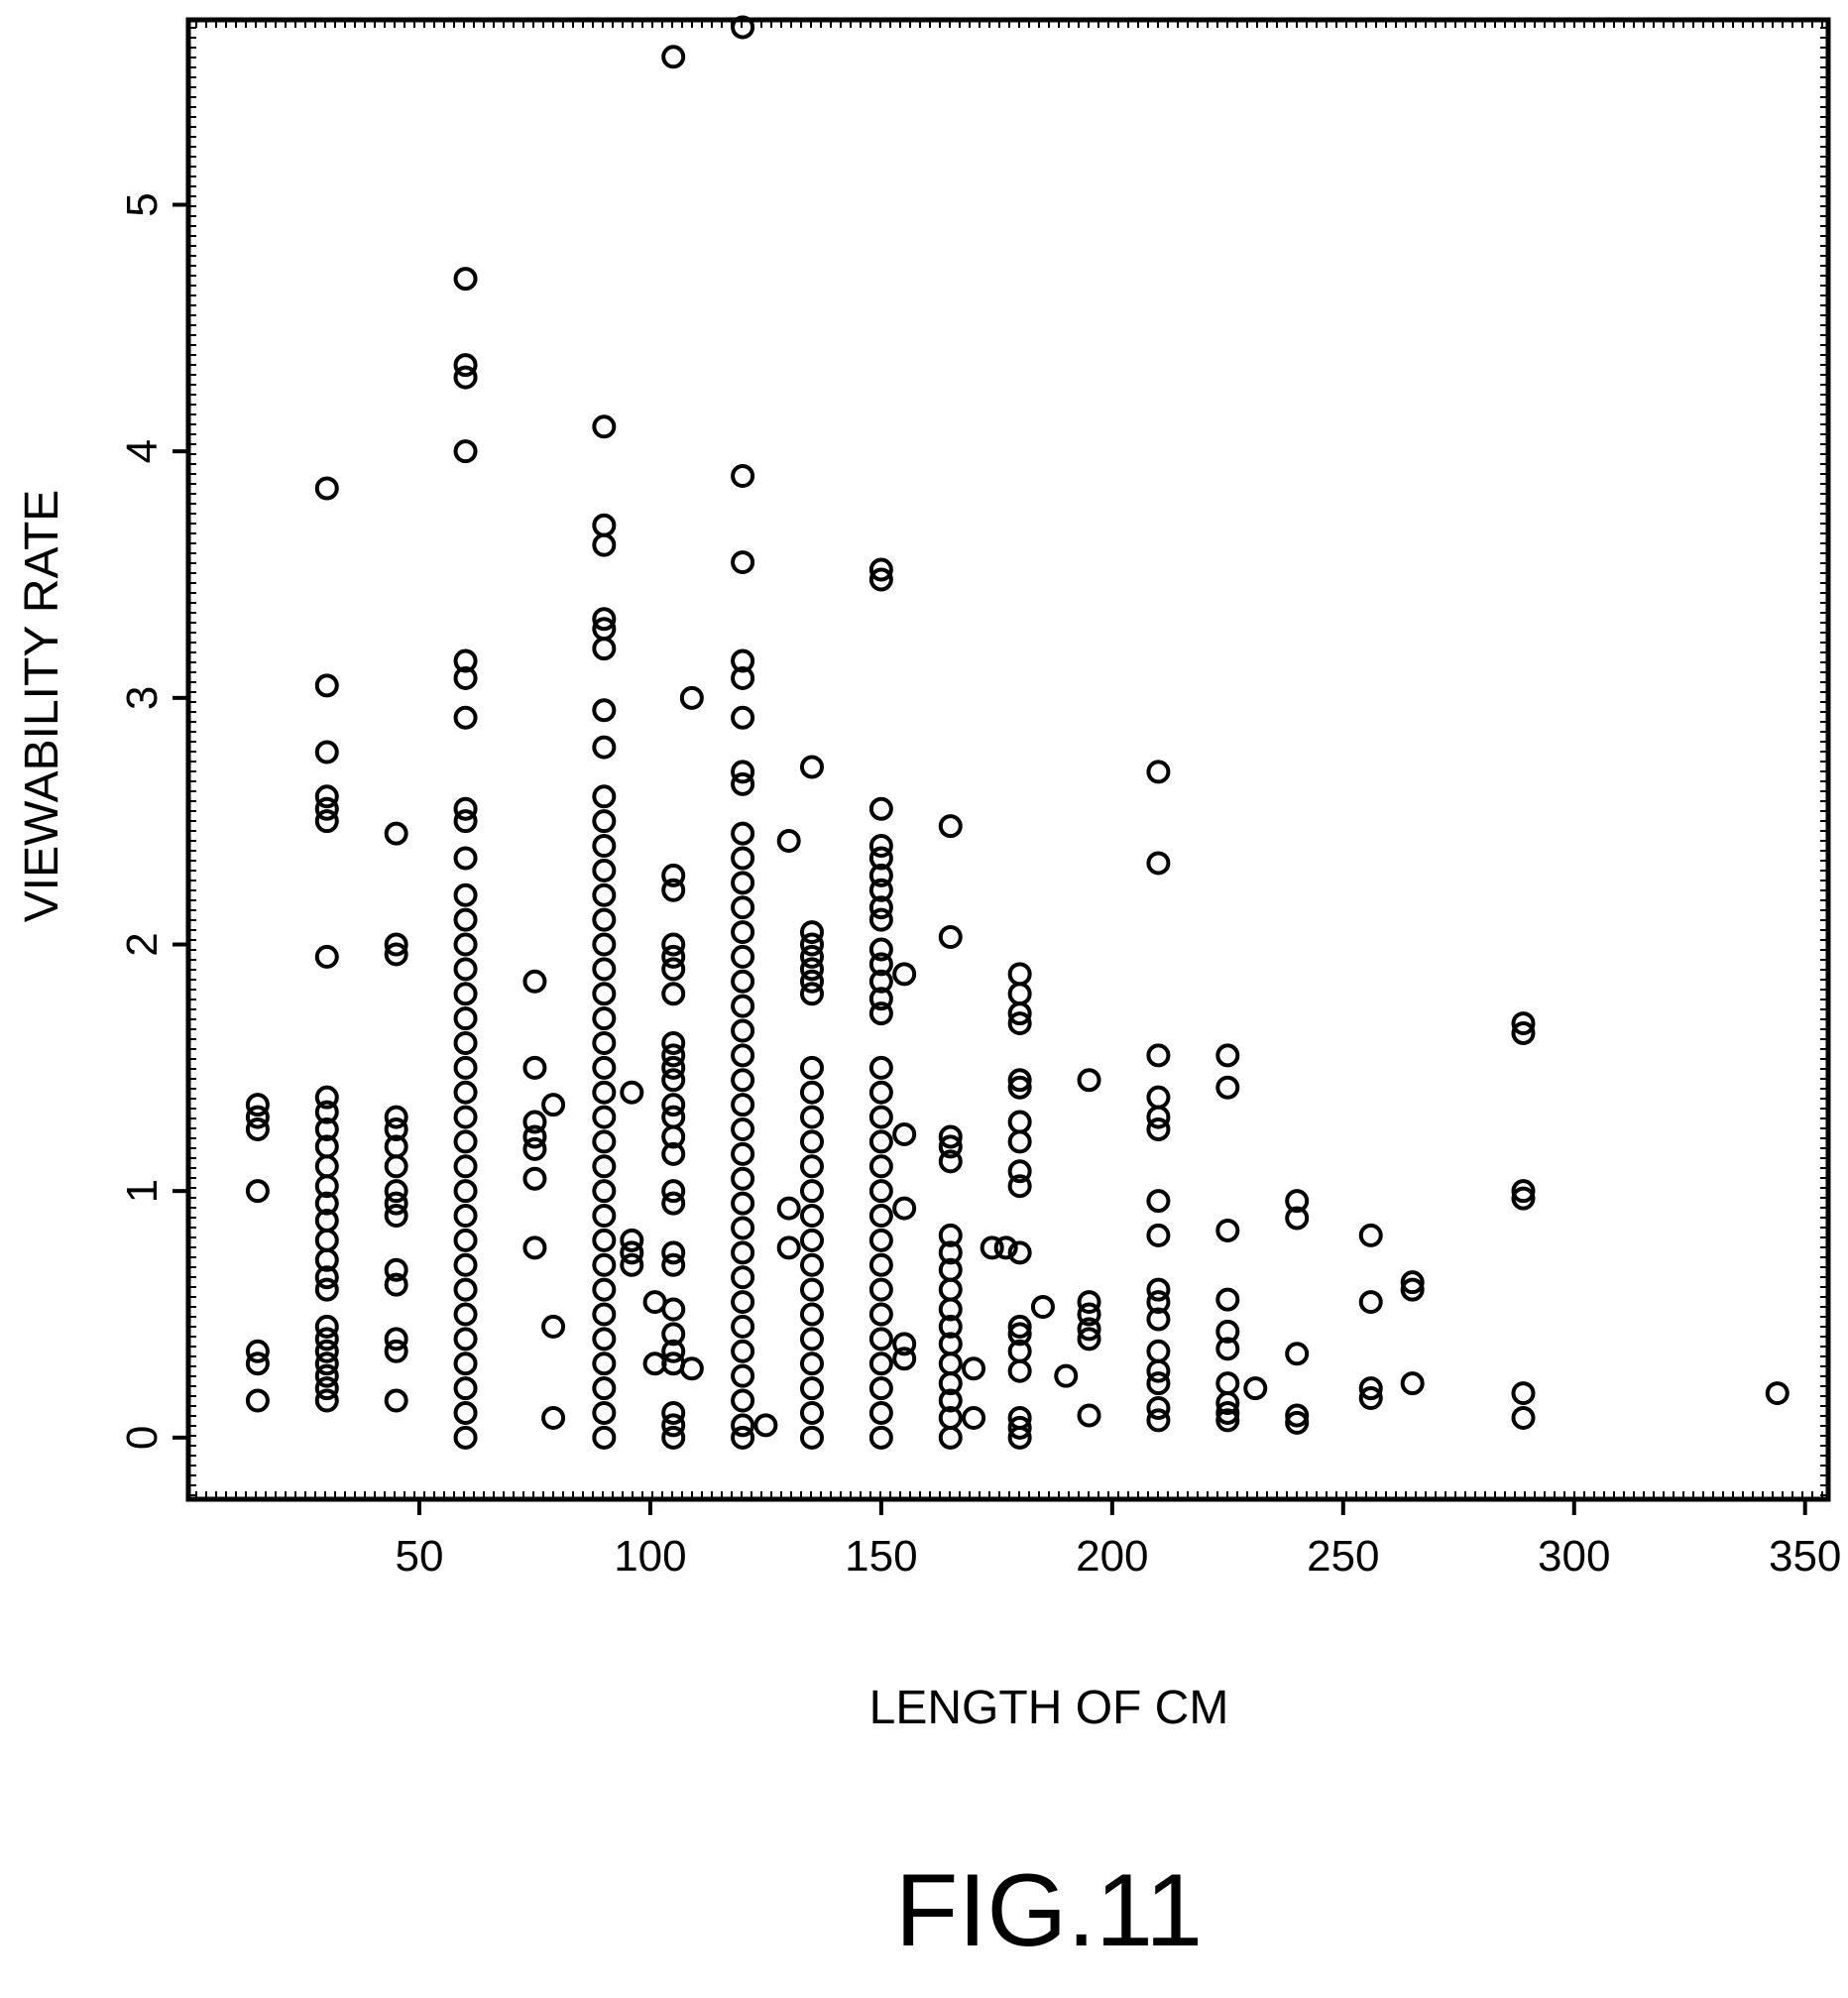 The height and width of the screenshot is (1998, 1848). What do you see at coordinates (142, 1191) in the screenshot?
I see `y-tick-label: 1` at bounding box center [142, 1191].